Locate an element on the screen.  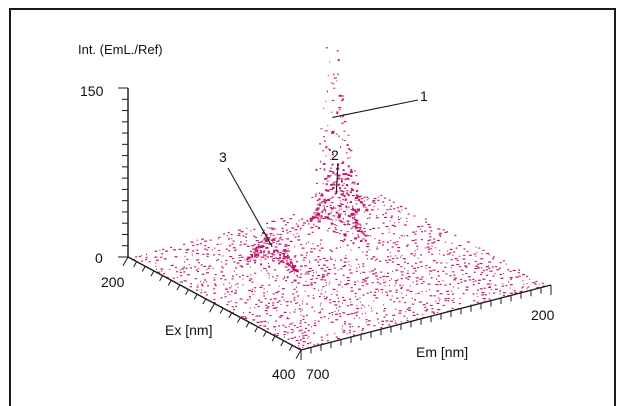
z-tick-max: 150 is located at coordinates (92, 91).